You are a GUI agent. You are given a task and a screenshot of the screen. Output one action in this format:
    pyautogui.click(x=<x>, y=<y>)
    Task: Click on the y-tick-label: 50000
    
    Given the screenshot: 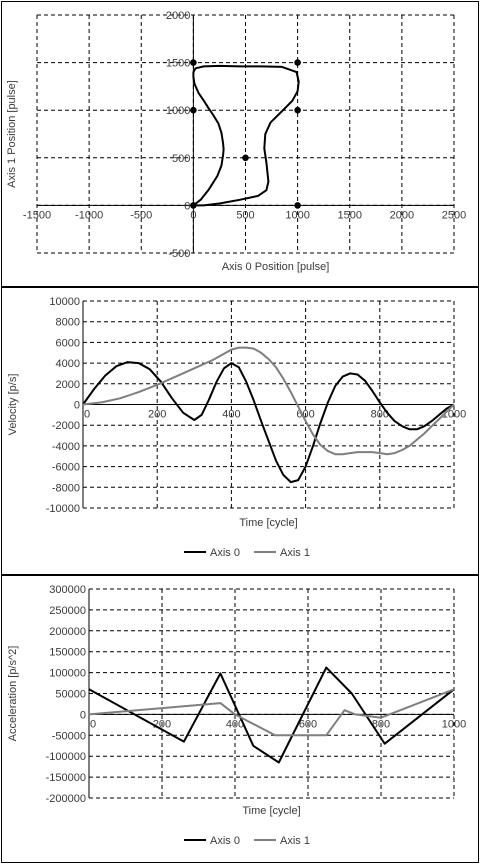 What is the action you would take?
    pyautogui.click(x=70, y=695)
    